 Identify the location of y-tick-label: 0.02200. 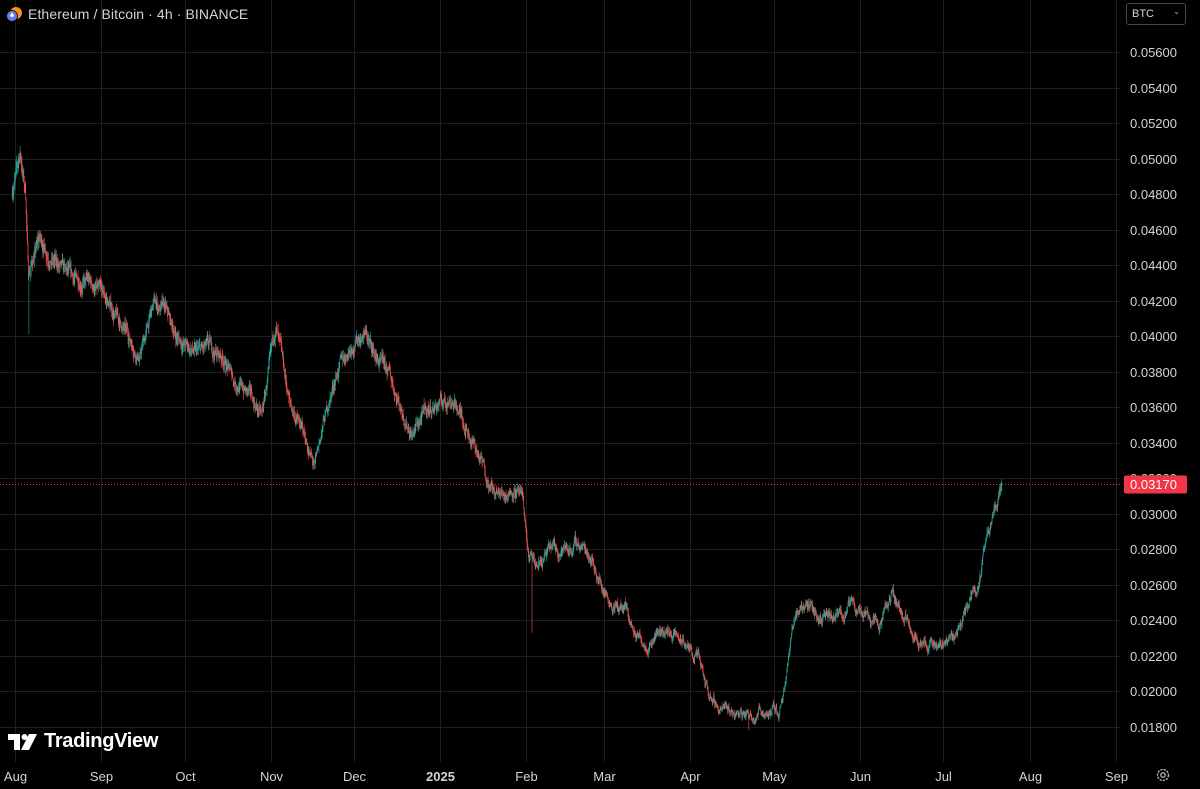
(1153, 656).